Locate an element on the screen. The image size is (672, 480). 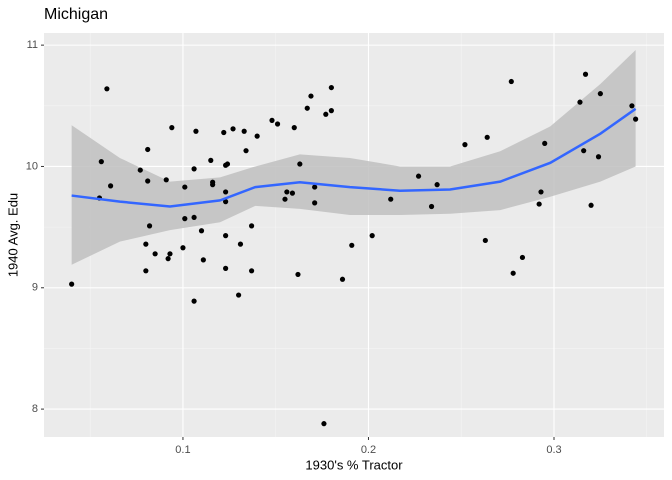
x-tick-label: 0.3 is located at coordinates (553, 450).